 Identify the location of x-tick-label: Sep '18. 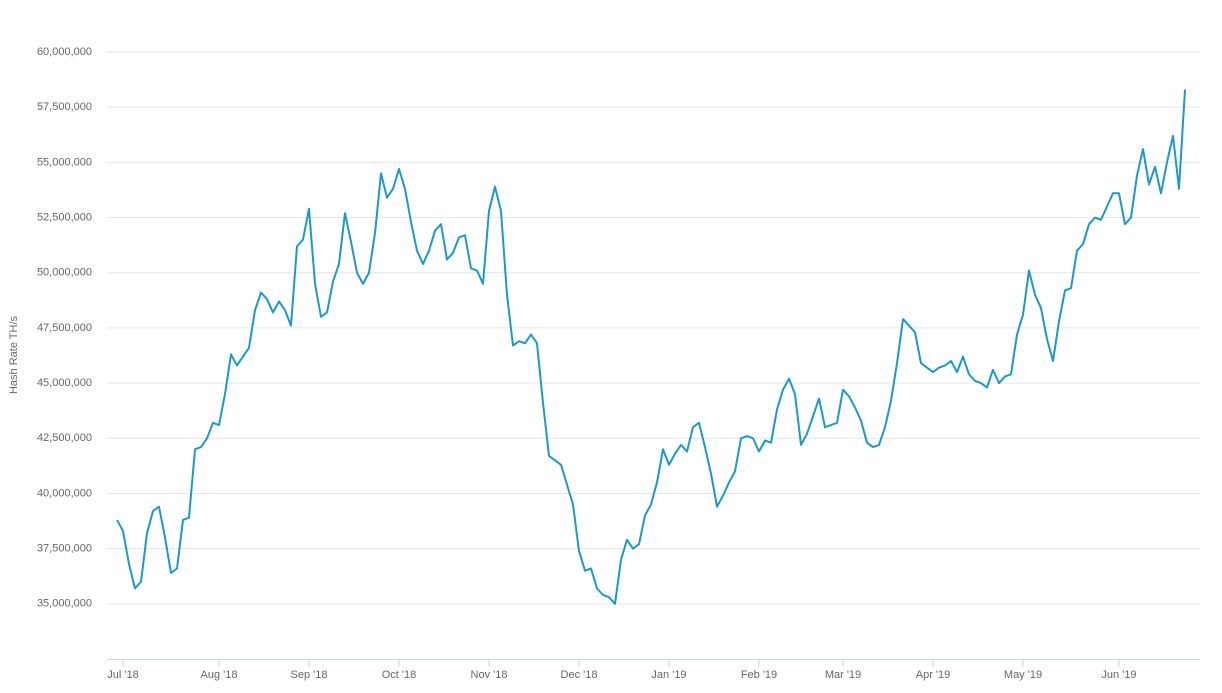
(309, 675).